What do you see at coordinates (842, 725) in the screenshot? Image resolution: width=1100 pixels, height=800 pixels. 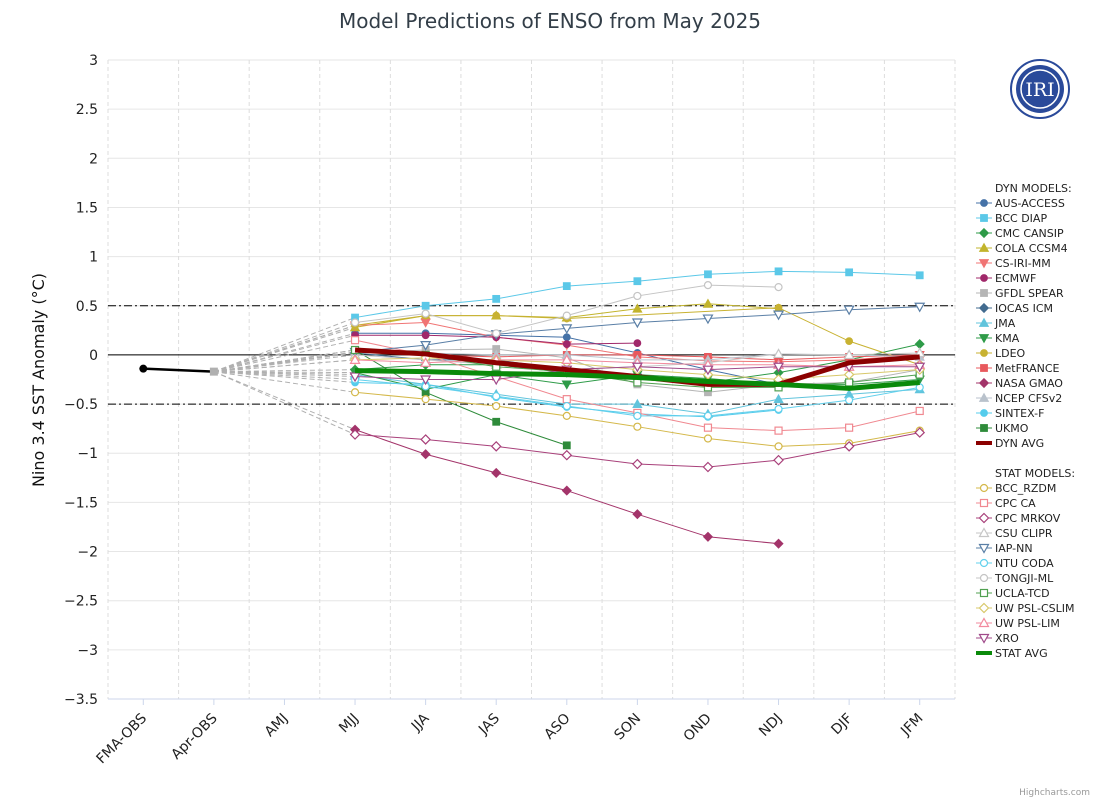 I see `x-tick-label: DJF` at bounding box center [842, 725].